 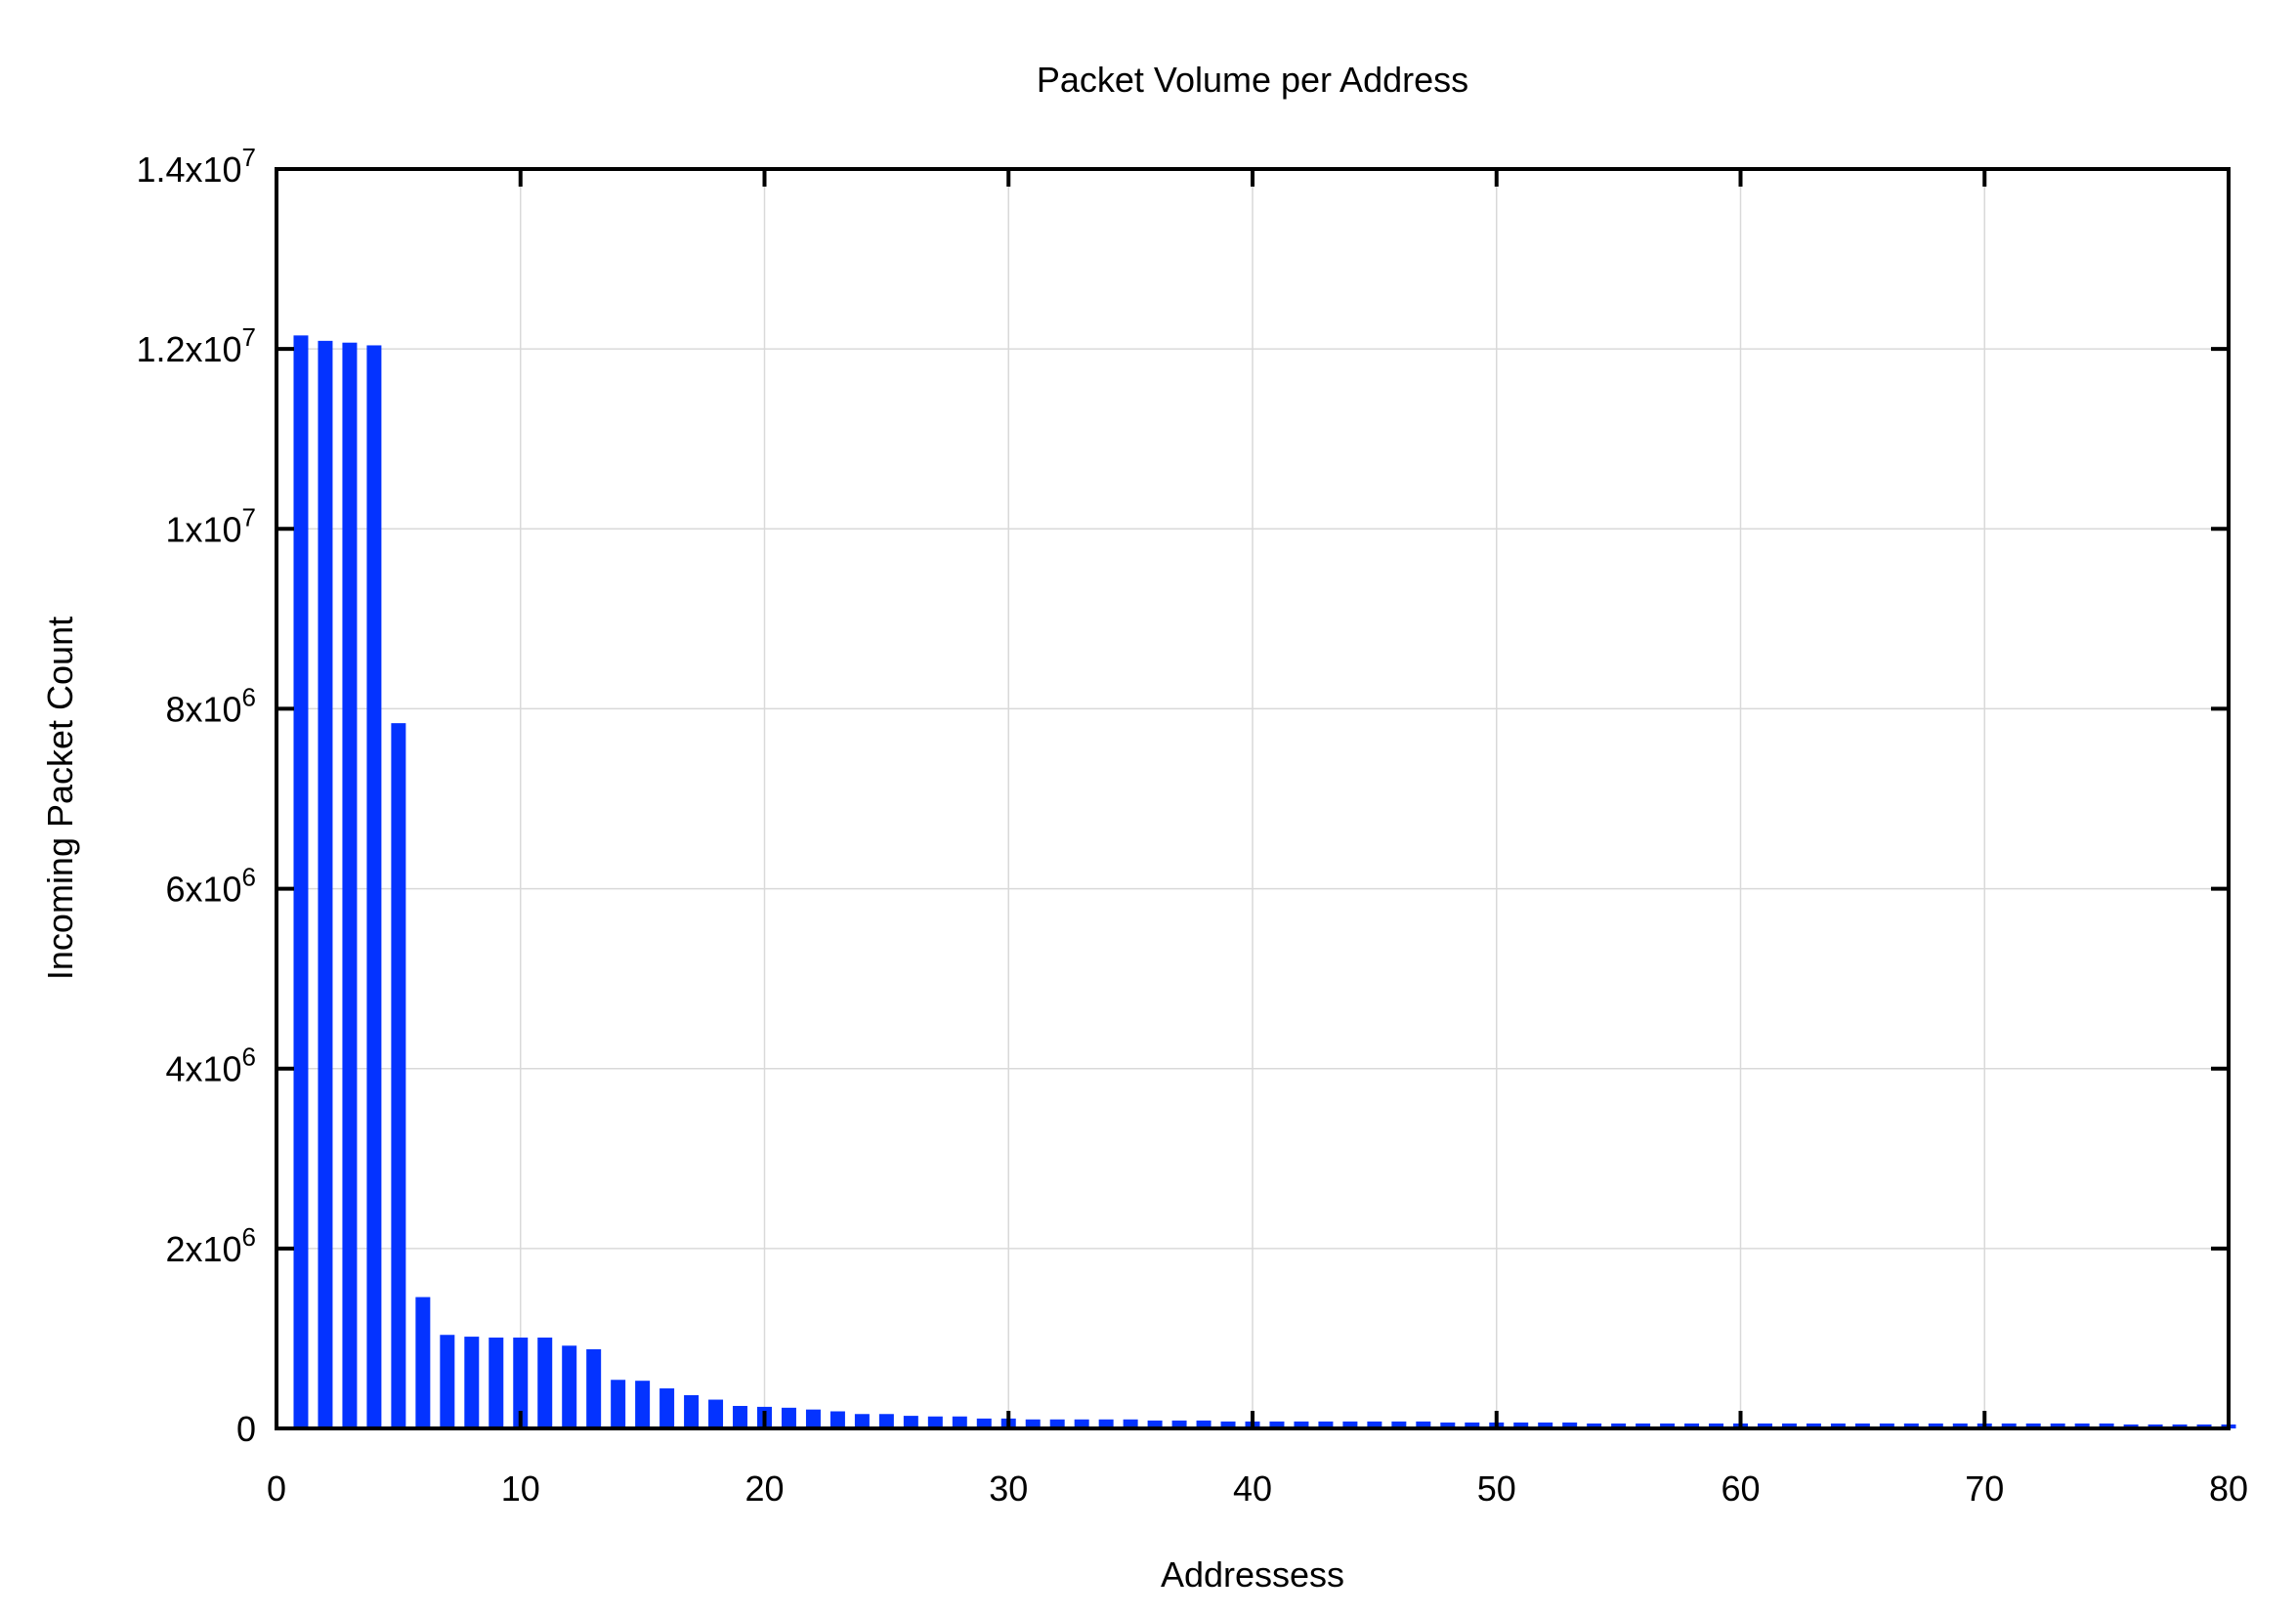 What do you see at coordinates (1252, 80) in the screenshot?
I see `chart-title: Packet Volume per Address` at bounding box center [1252, 80].